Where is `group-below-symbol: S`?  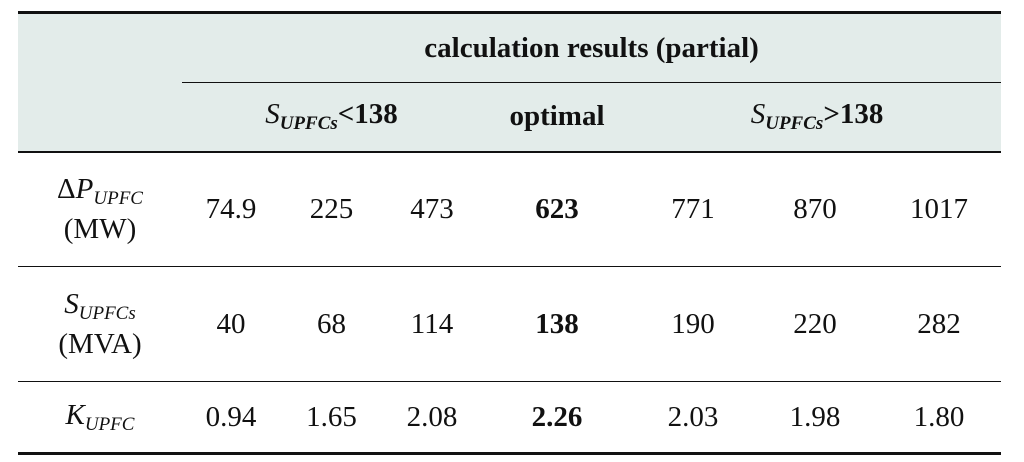
group-below-symbol: S is located at coordinates (272, 114).